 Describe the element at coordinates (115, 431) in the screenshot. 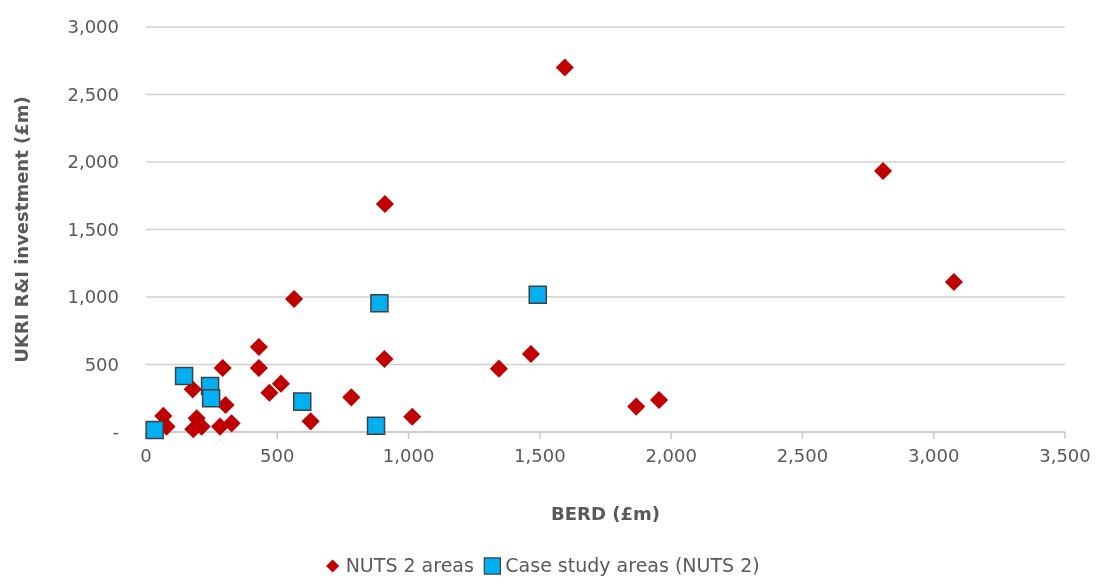

I see `y-tick-label: -` at that location.